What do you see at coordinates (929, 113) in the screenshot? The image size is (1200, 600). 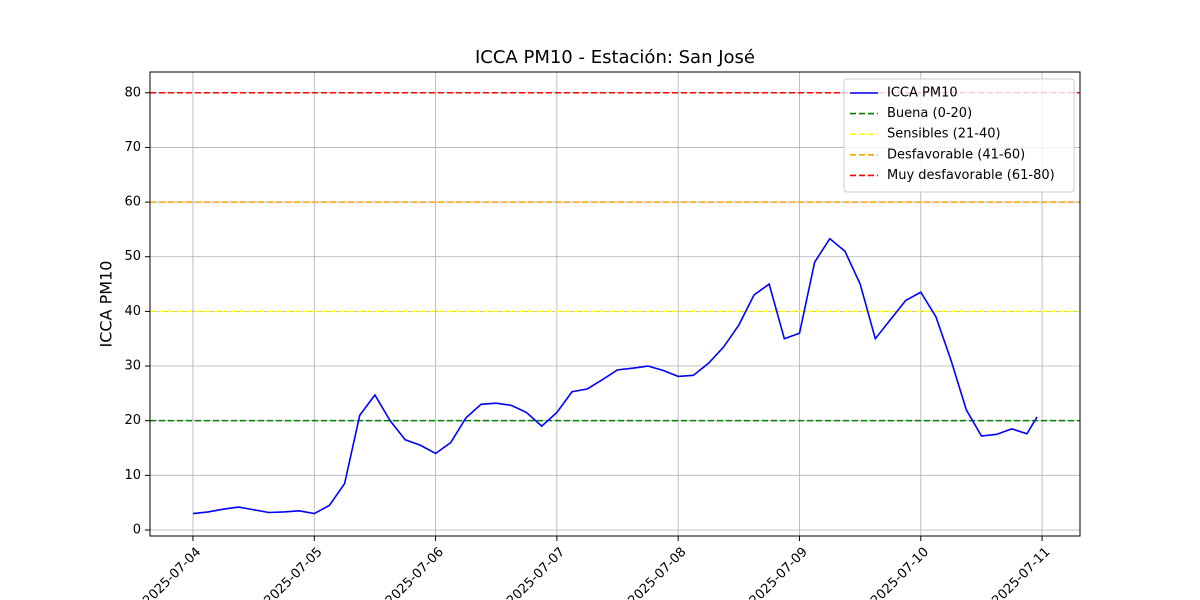 I see `legend-label: Buena (0-20)` at bounding box center [929, 113].